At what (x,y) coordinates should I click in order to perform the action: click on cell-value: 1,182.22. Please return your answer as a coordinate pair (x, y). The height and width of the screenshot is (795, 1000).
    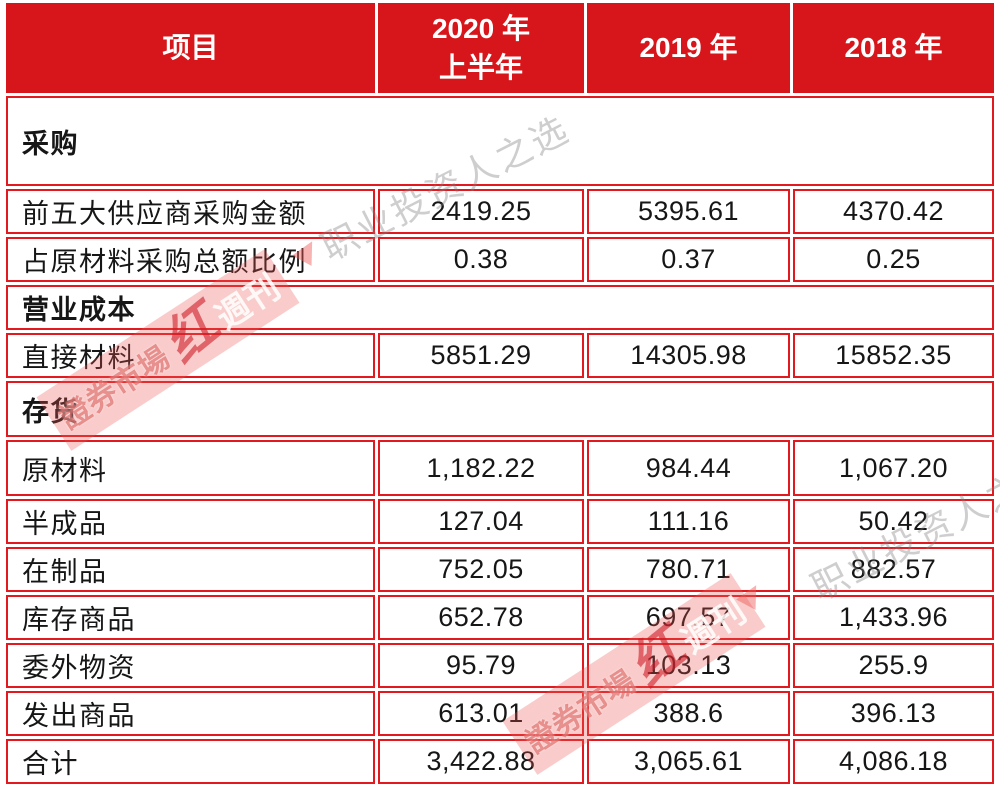
    Looking at the image, I should click on (481, 468).